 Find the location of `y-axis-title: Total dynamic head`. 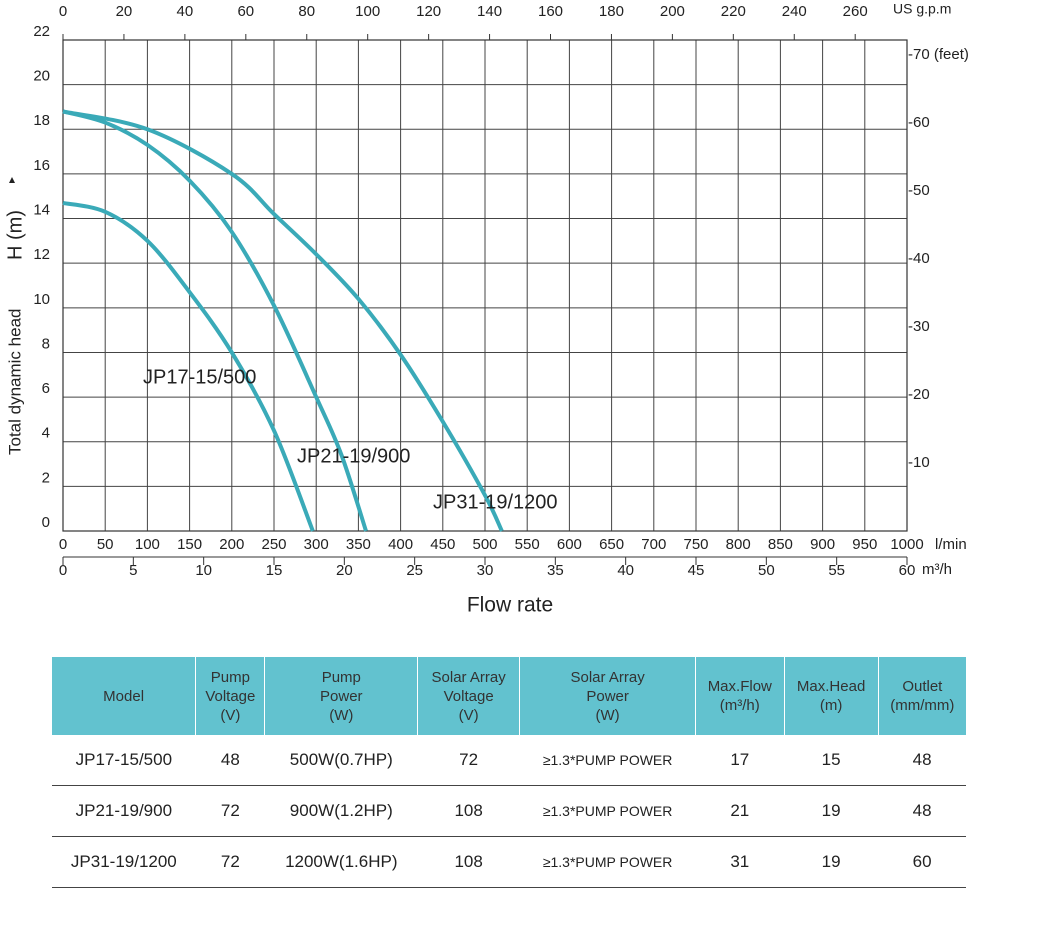

y-axis-title: Total dynamic head is located at coordinates (14, 382).